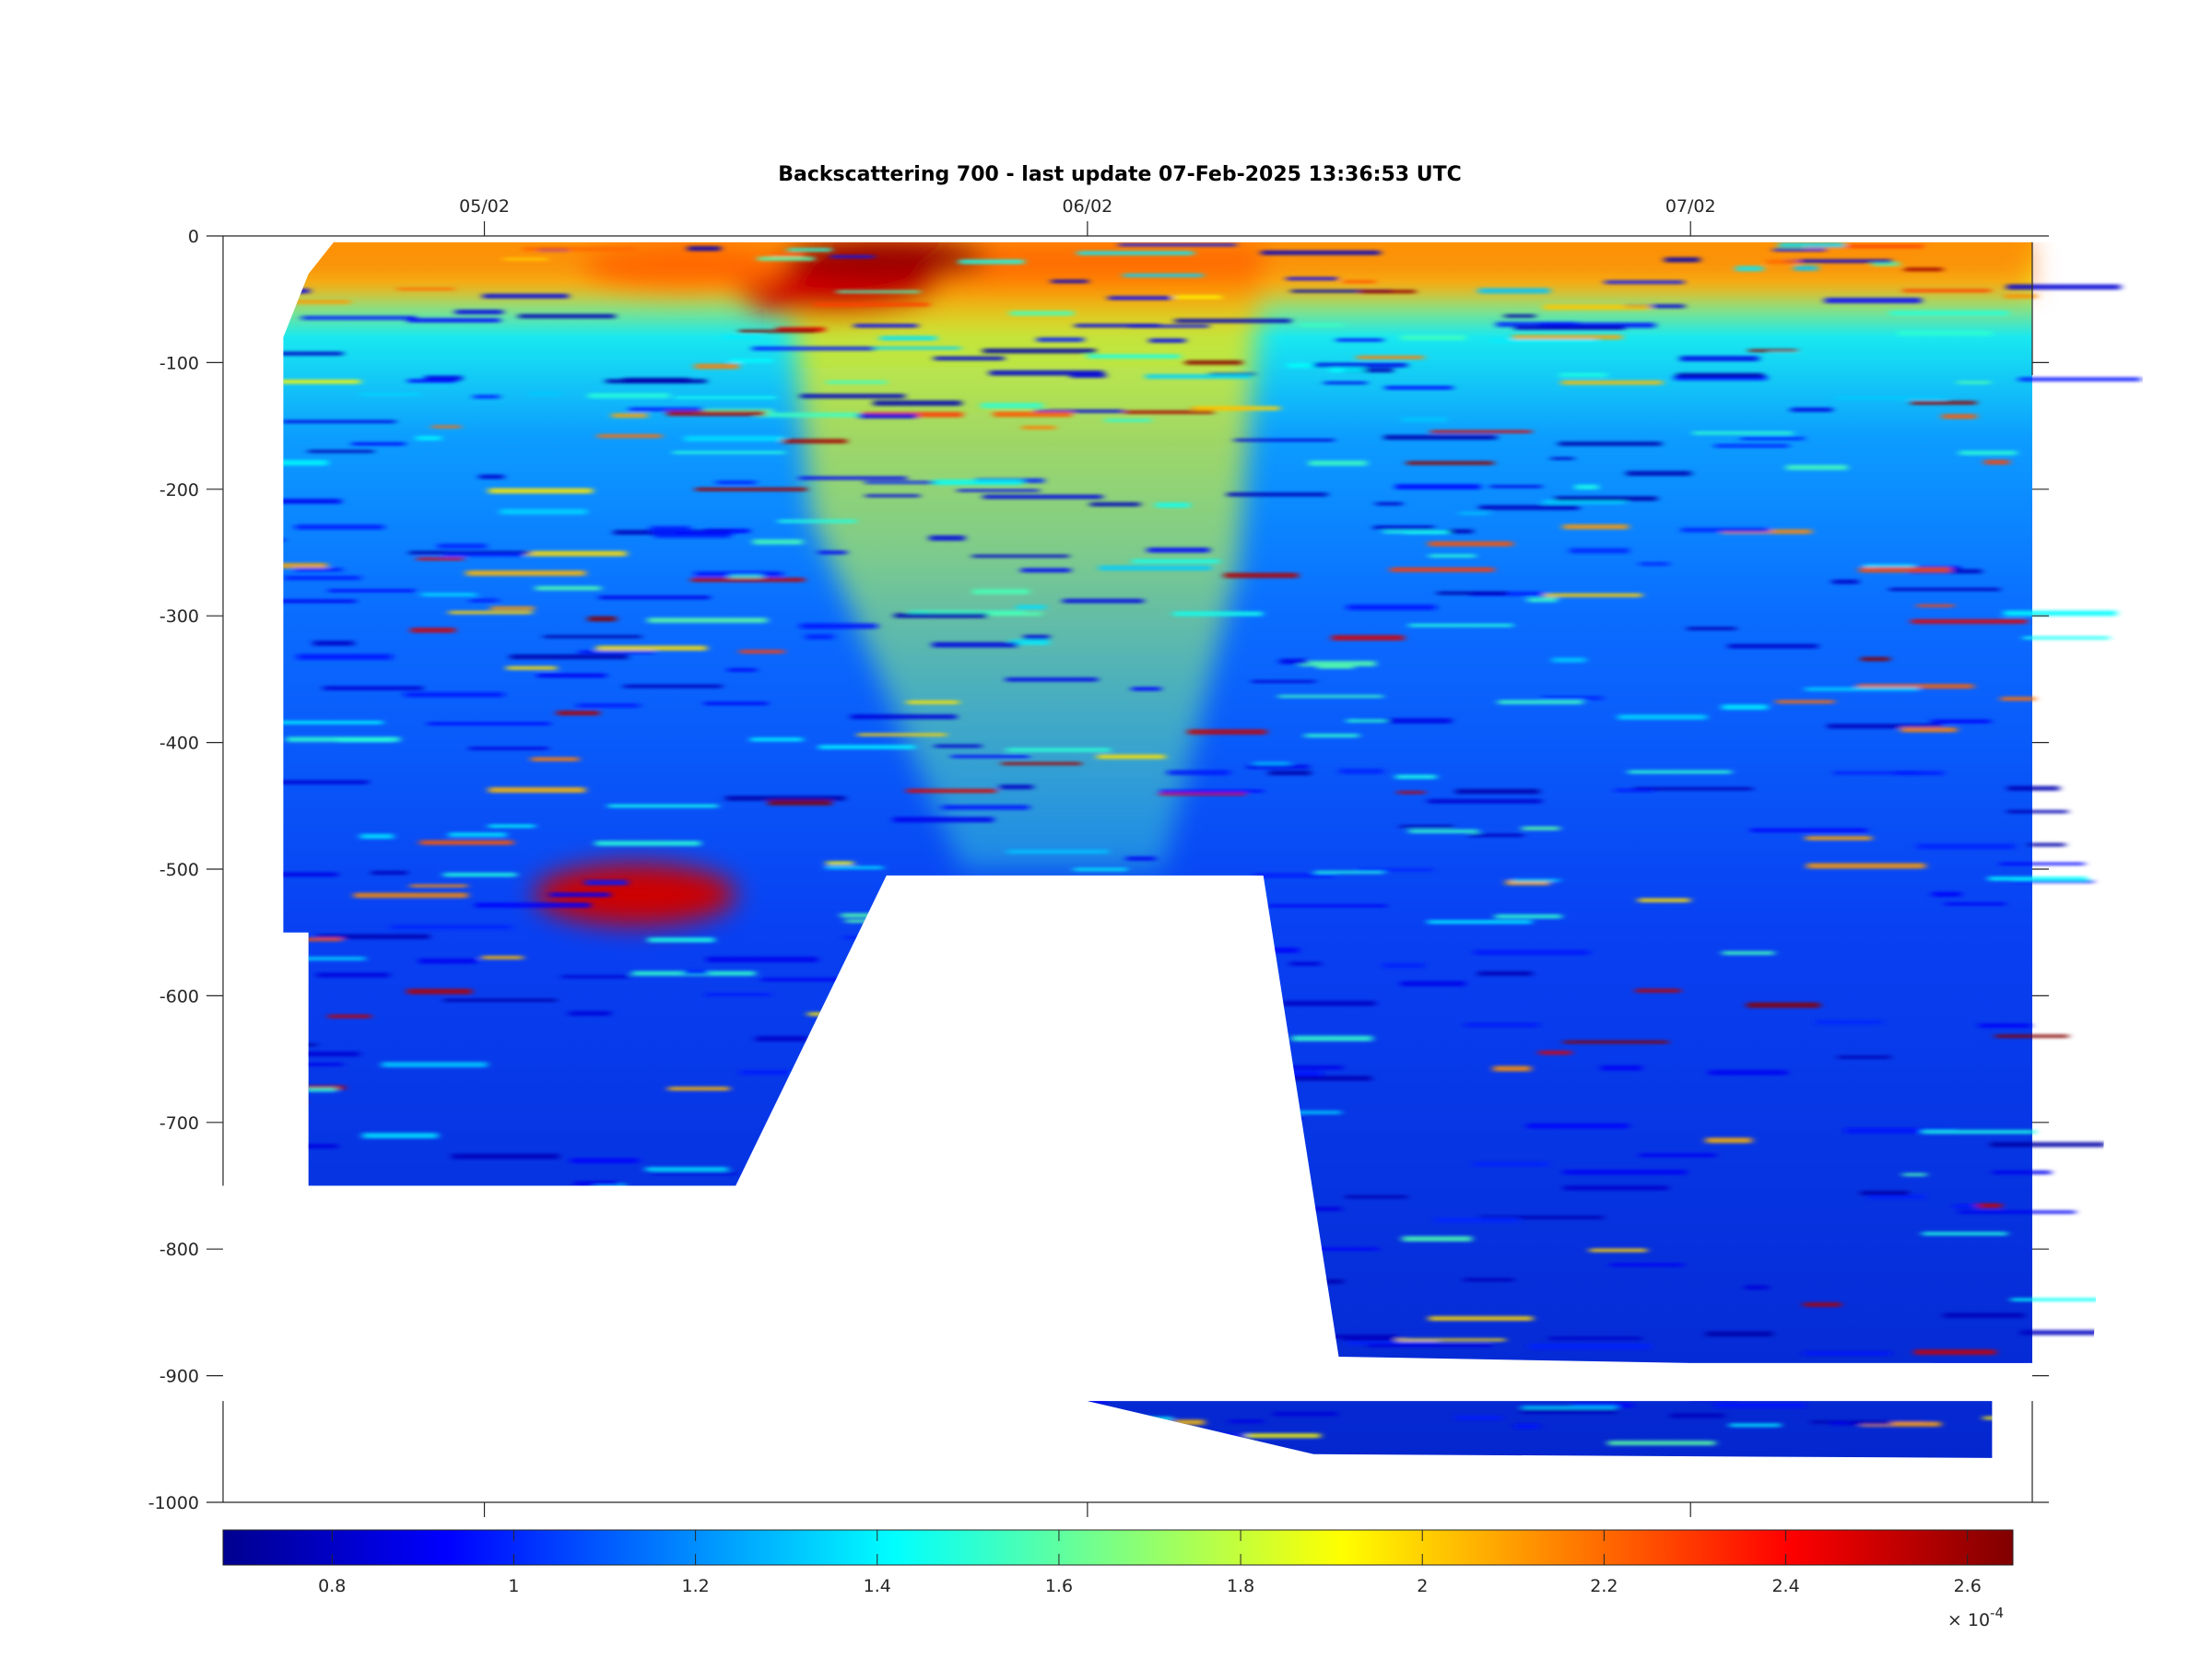  Describe the element at coordinates (179, 744) in the screenshot. I see `y-tick-label: -400` at that location.